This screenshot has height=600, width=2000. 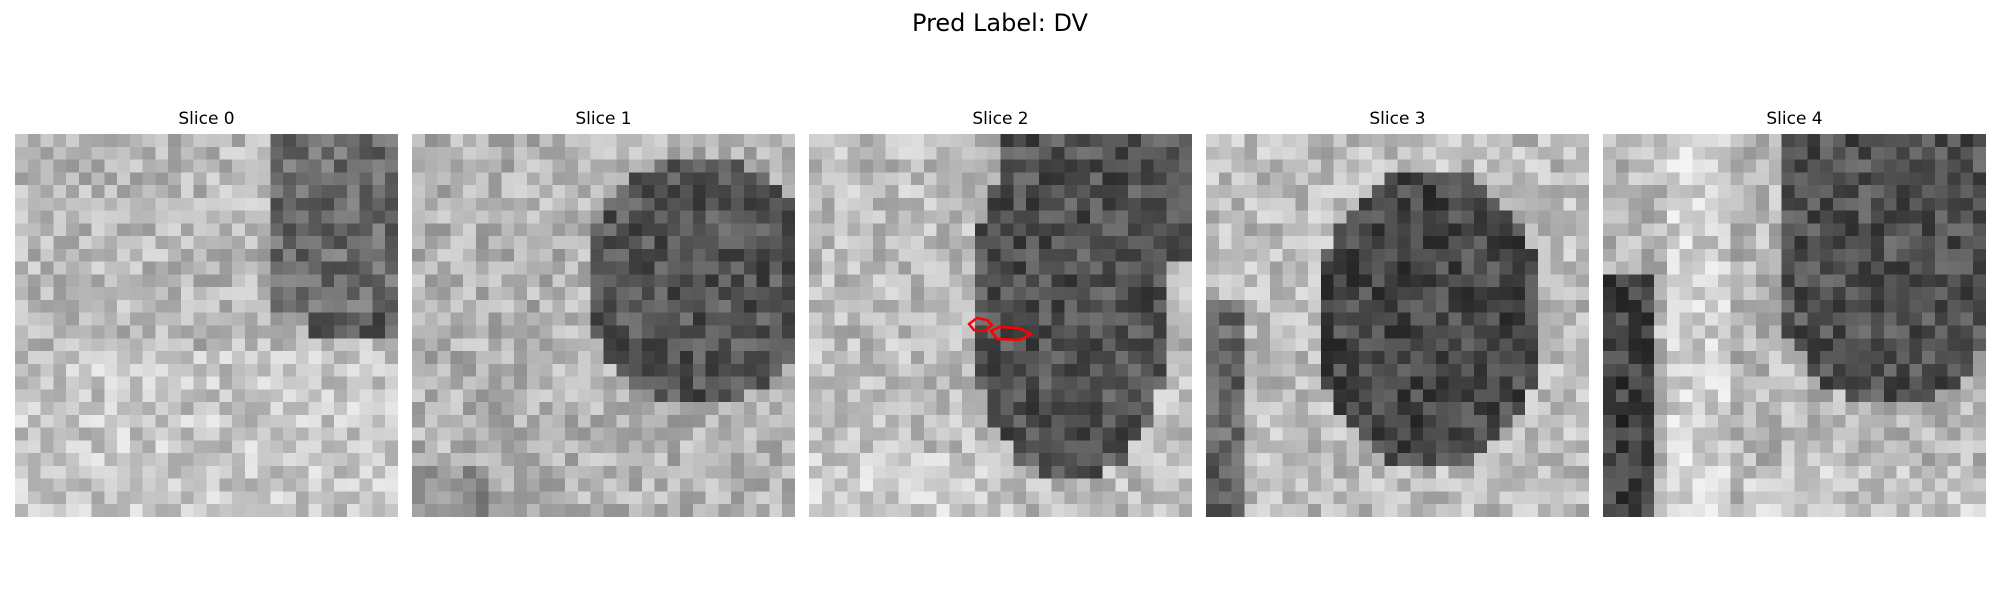 I want to click on figure-title: Pred Label: DV, so click(x=1000, y=23).